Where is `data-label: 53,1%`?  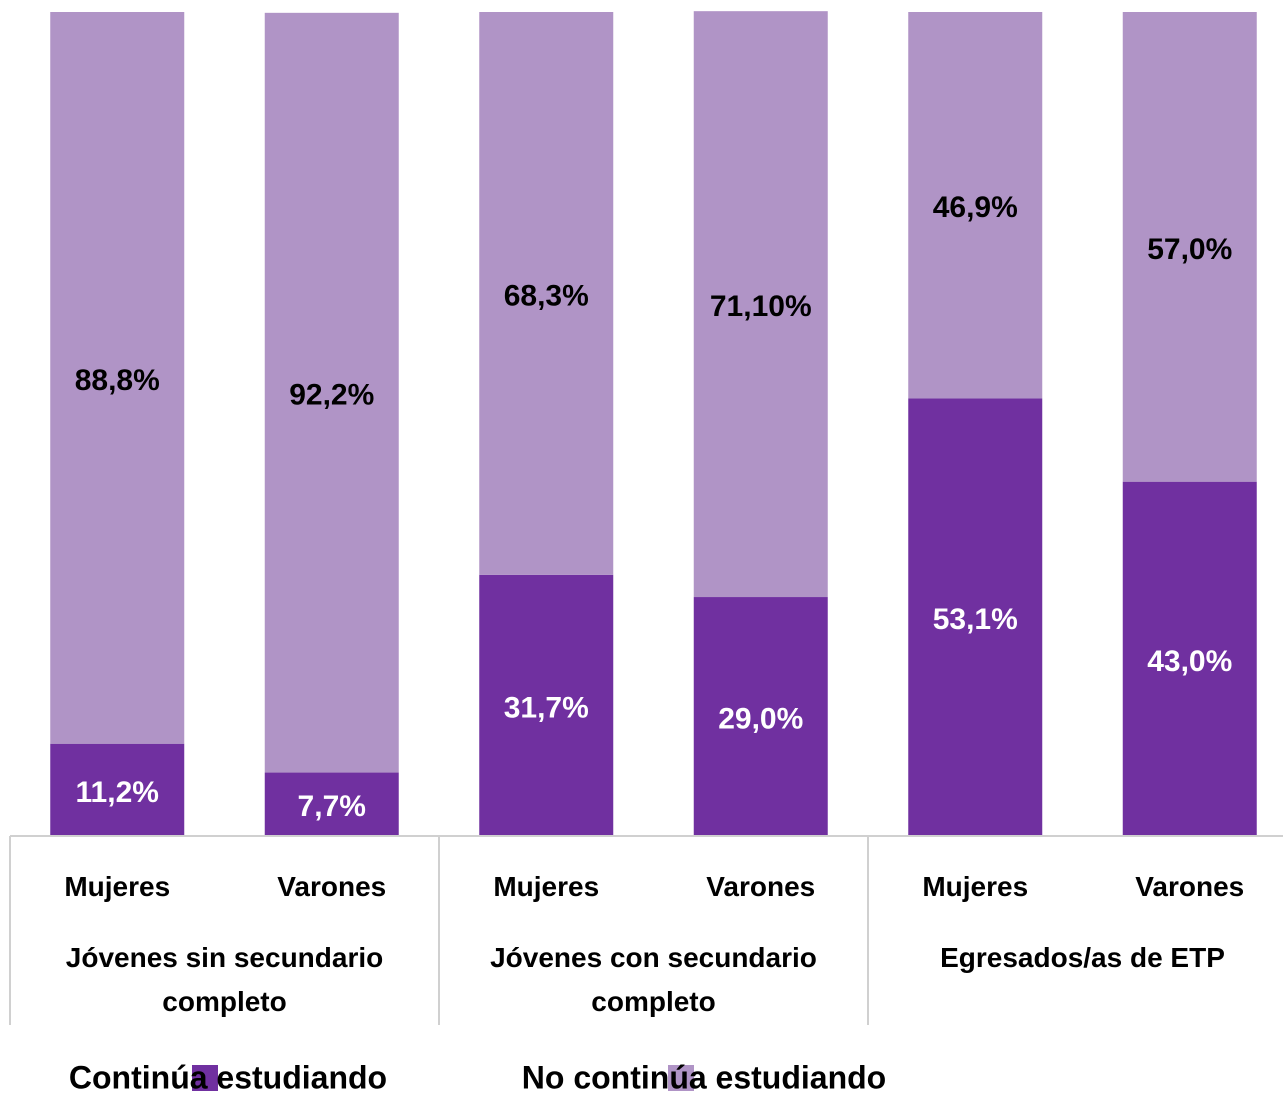
data-label: 53,1% is located at coordinates (975, 619).